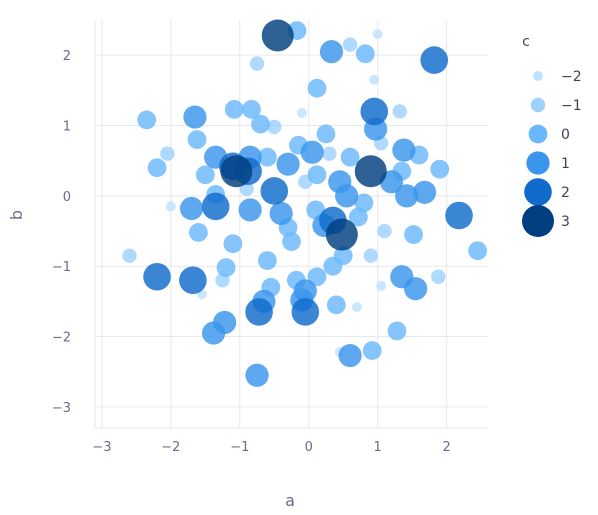 The image size is (598, 515). What do you see at coordinates (378, 447) in the screenshot?
I see `x-tick-label: 1` at bounding box center [378, 447].